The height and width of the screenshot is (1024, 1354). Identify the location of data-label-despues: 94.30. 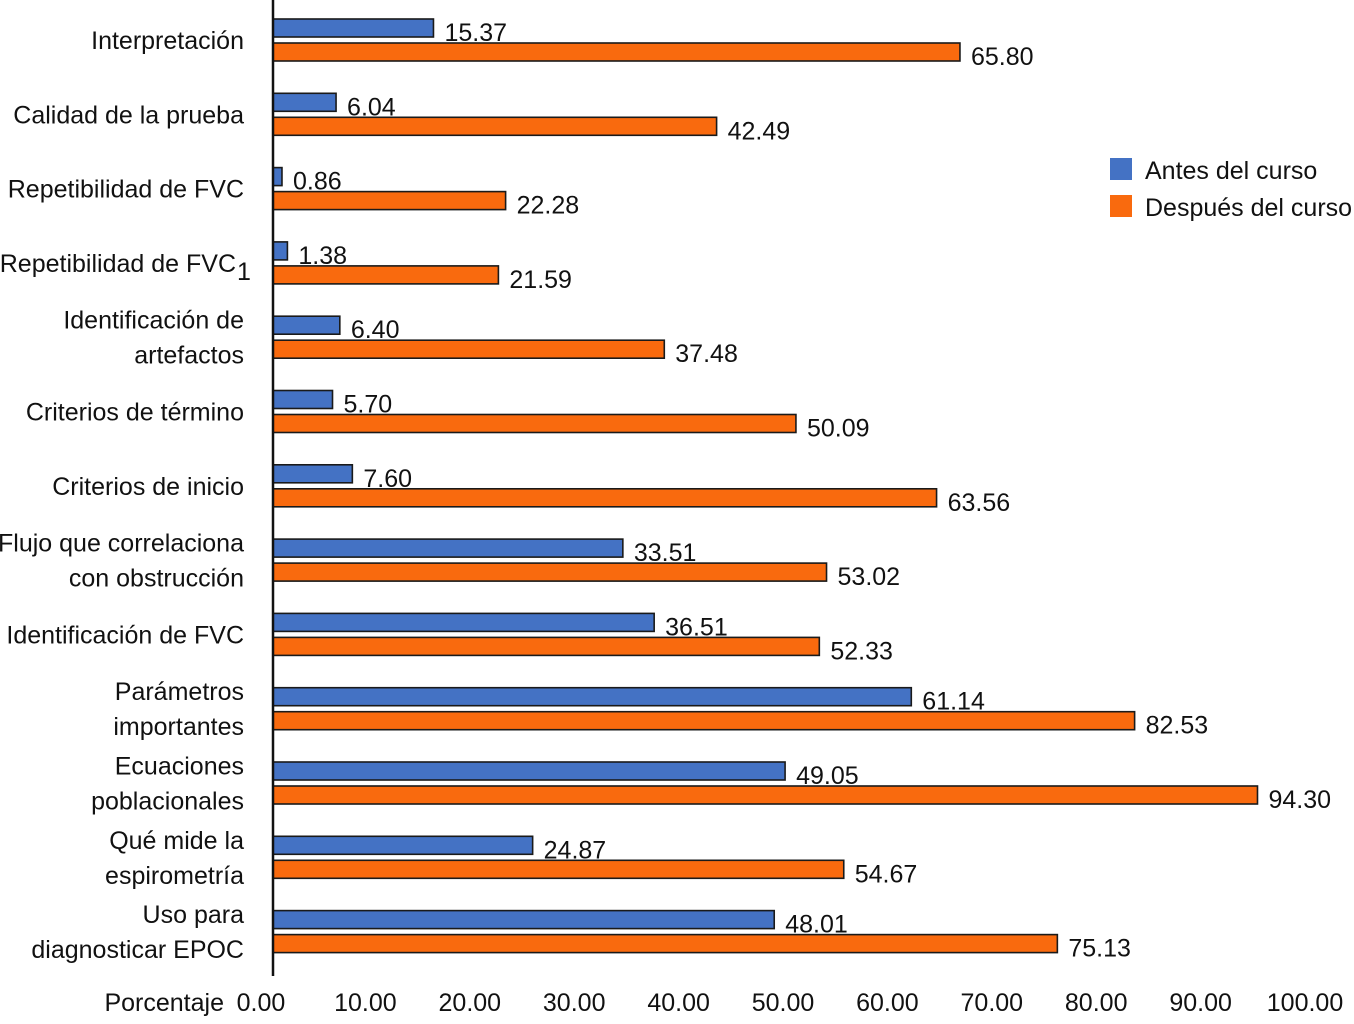
(1299, 800).